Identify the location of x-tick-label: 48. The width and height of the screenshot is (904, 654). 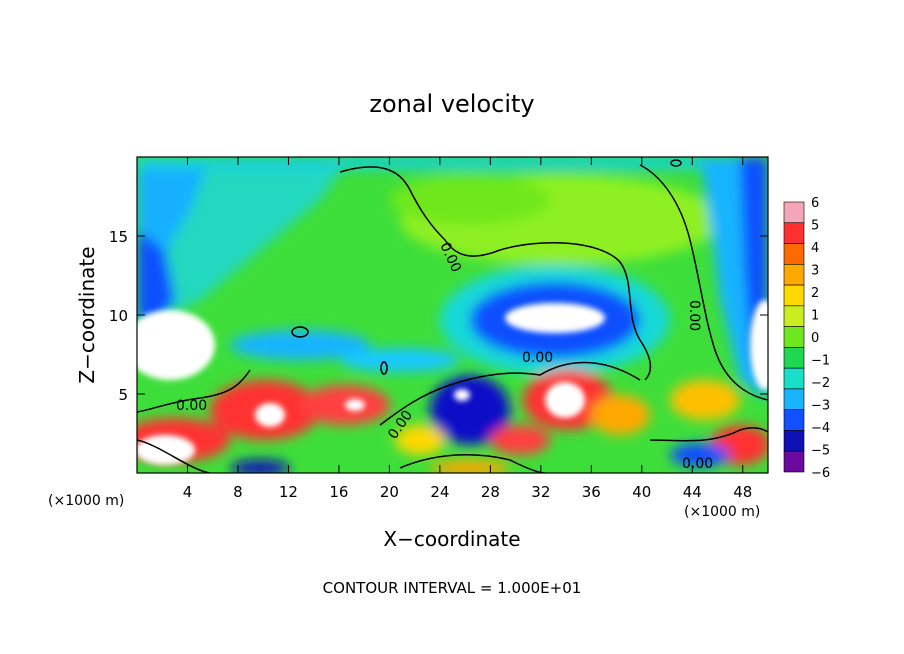
(742, 492).